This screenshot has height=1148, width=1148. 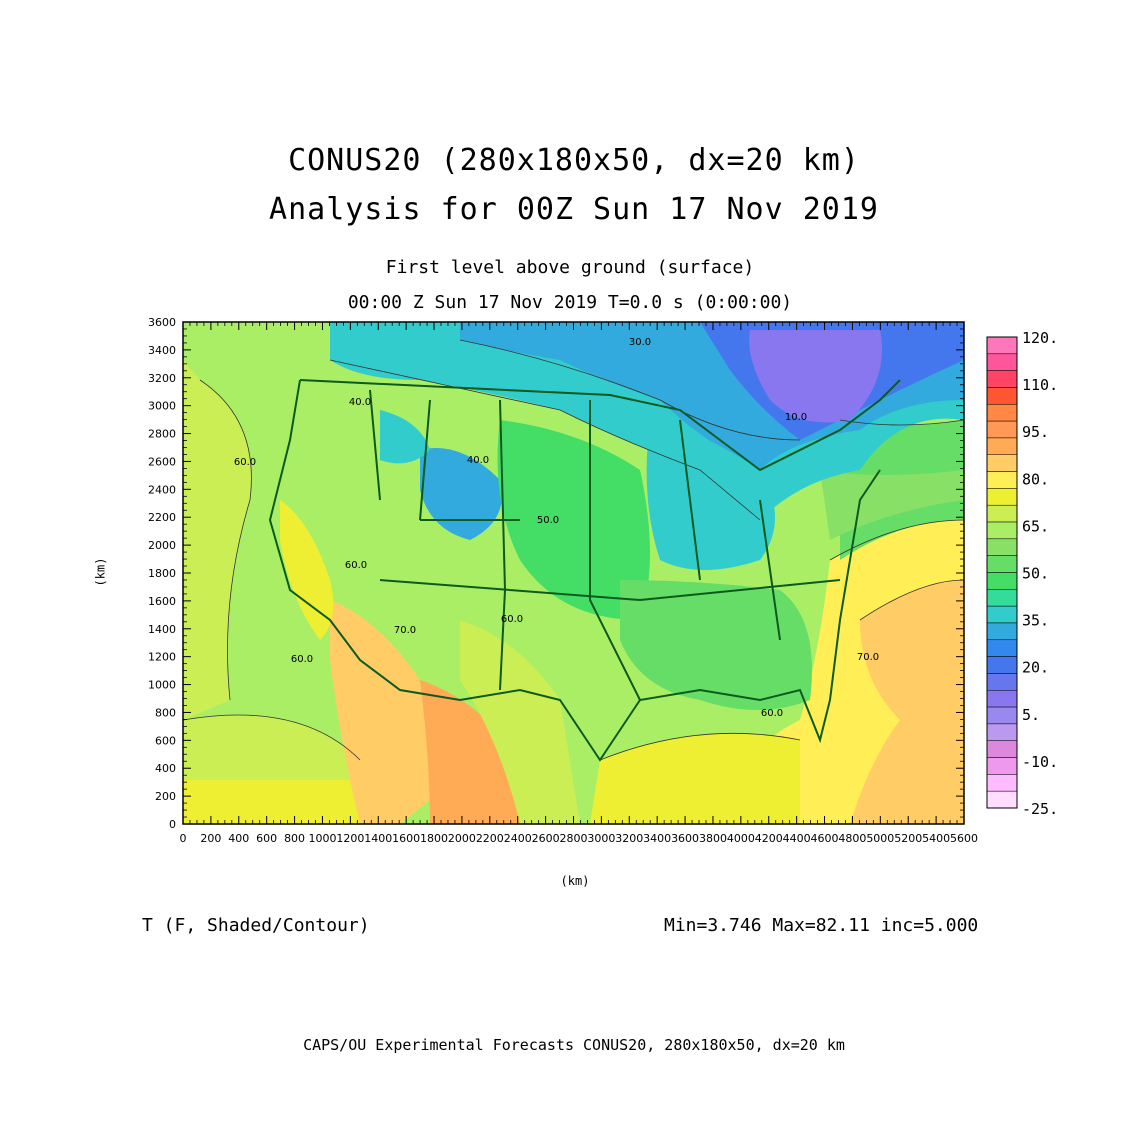 What do you see at coordinates (908, 838) in the screenshot?
I see `x-tick-label: 5200` at bounding box center [908, 838].